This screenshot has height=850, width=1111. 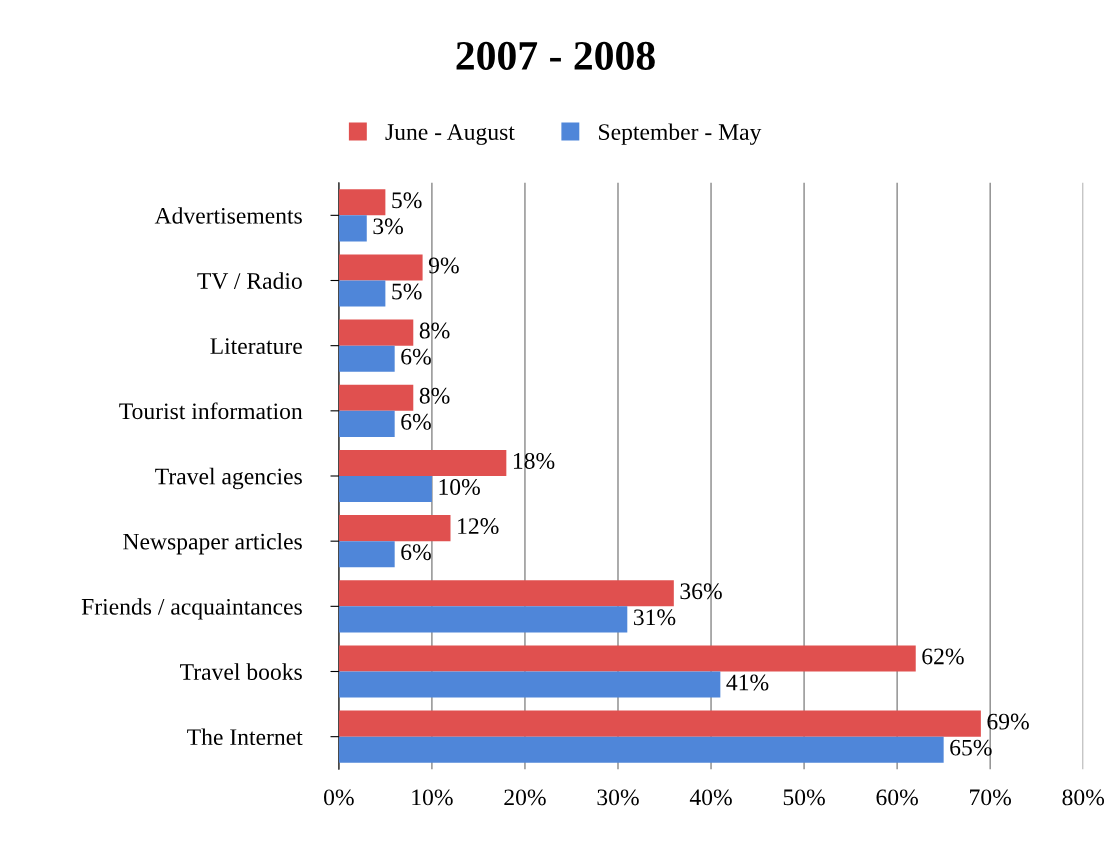 I want to click on x-tick-label: 80%, so click(x=1083, y=797).